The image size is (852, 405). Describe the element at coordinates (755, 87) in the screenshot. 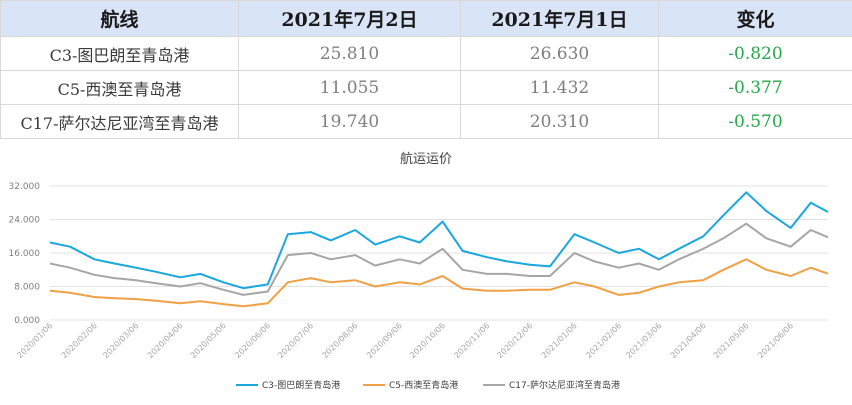

I see `change-cell: -0.377` at that location.